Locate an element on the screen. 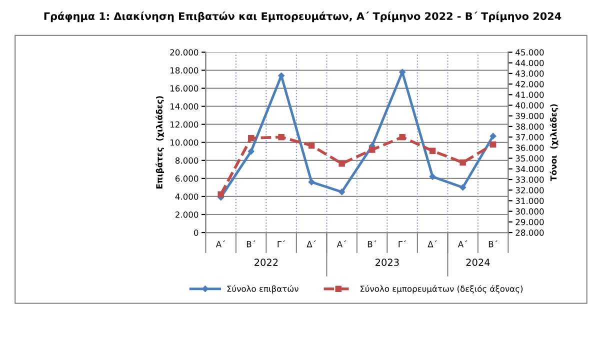 Image resolution: width=605 pixels, height=337 pixels. y-tick-label: 0 is located at coordinates (196, 233).